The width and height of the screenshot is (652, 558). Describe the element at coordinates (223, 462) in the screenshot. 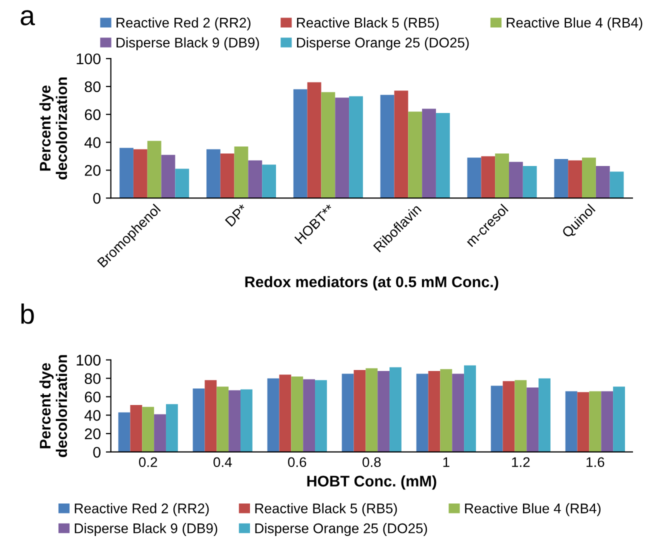

I see `x-tick-label: 0.4` at that location.